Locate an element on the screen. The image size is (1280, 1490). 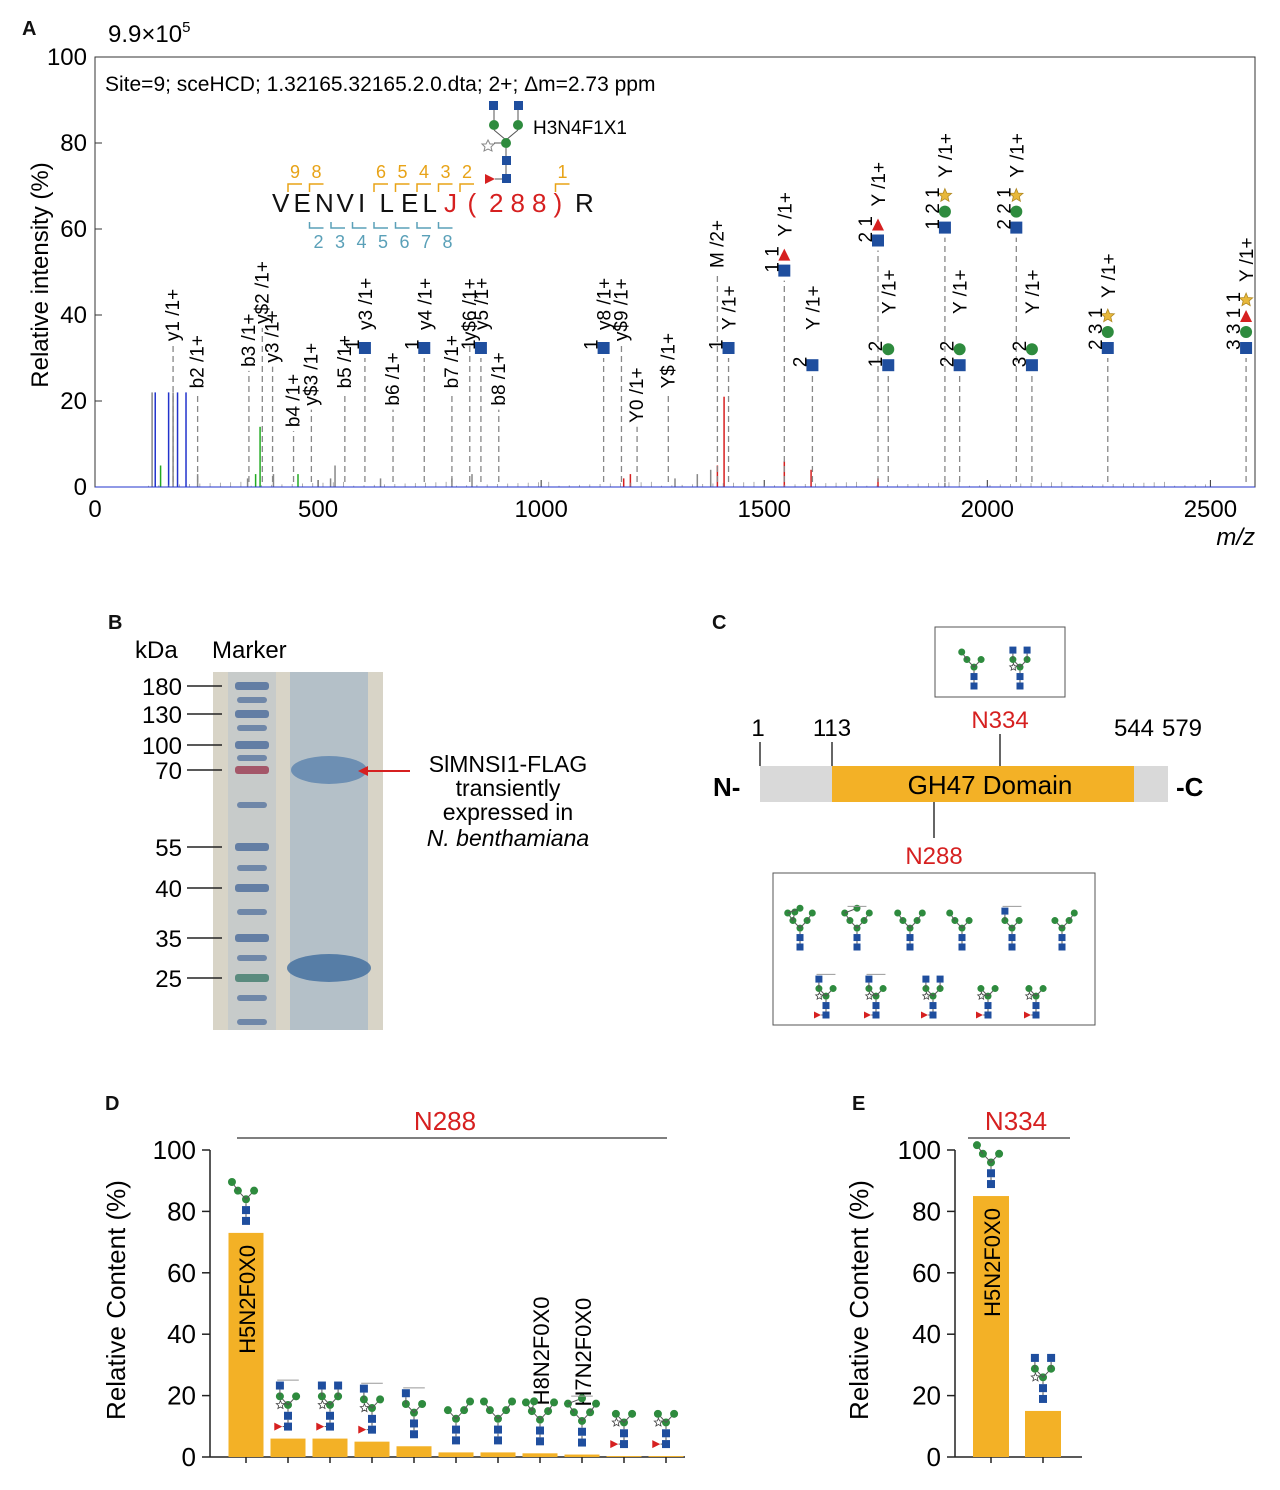
gel-marker-label: 180 is located at coordinates (162, 687).